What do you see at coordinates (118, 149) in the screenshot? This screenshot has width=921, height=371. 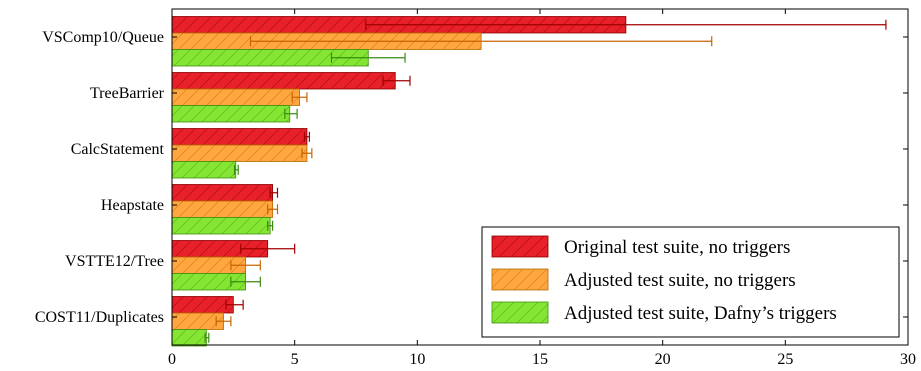 I see `y-tick-label: CalcStatement` at bounding box center [118, 149].